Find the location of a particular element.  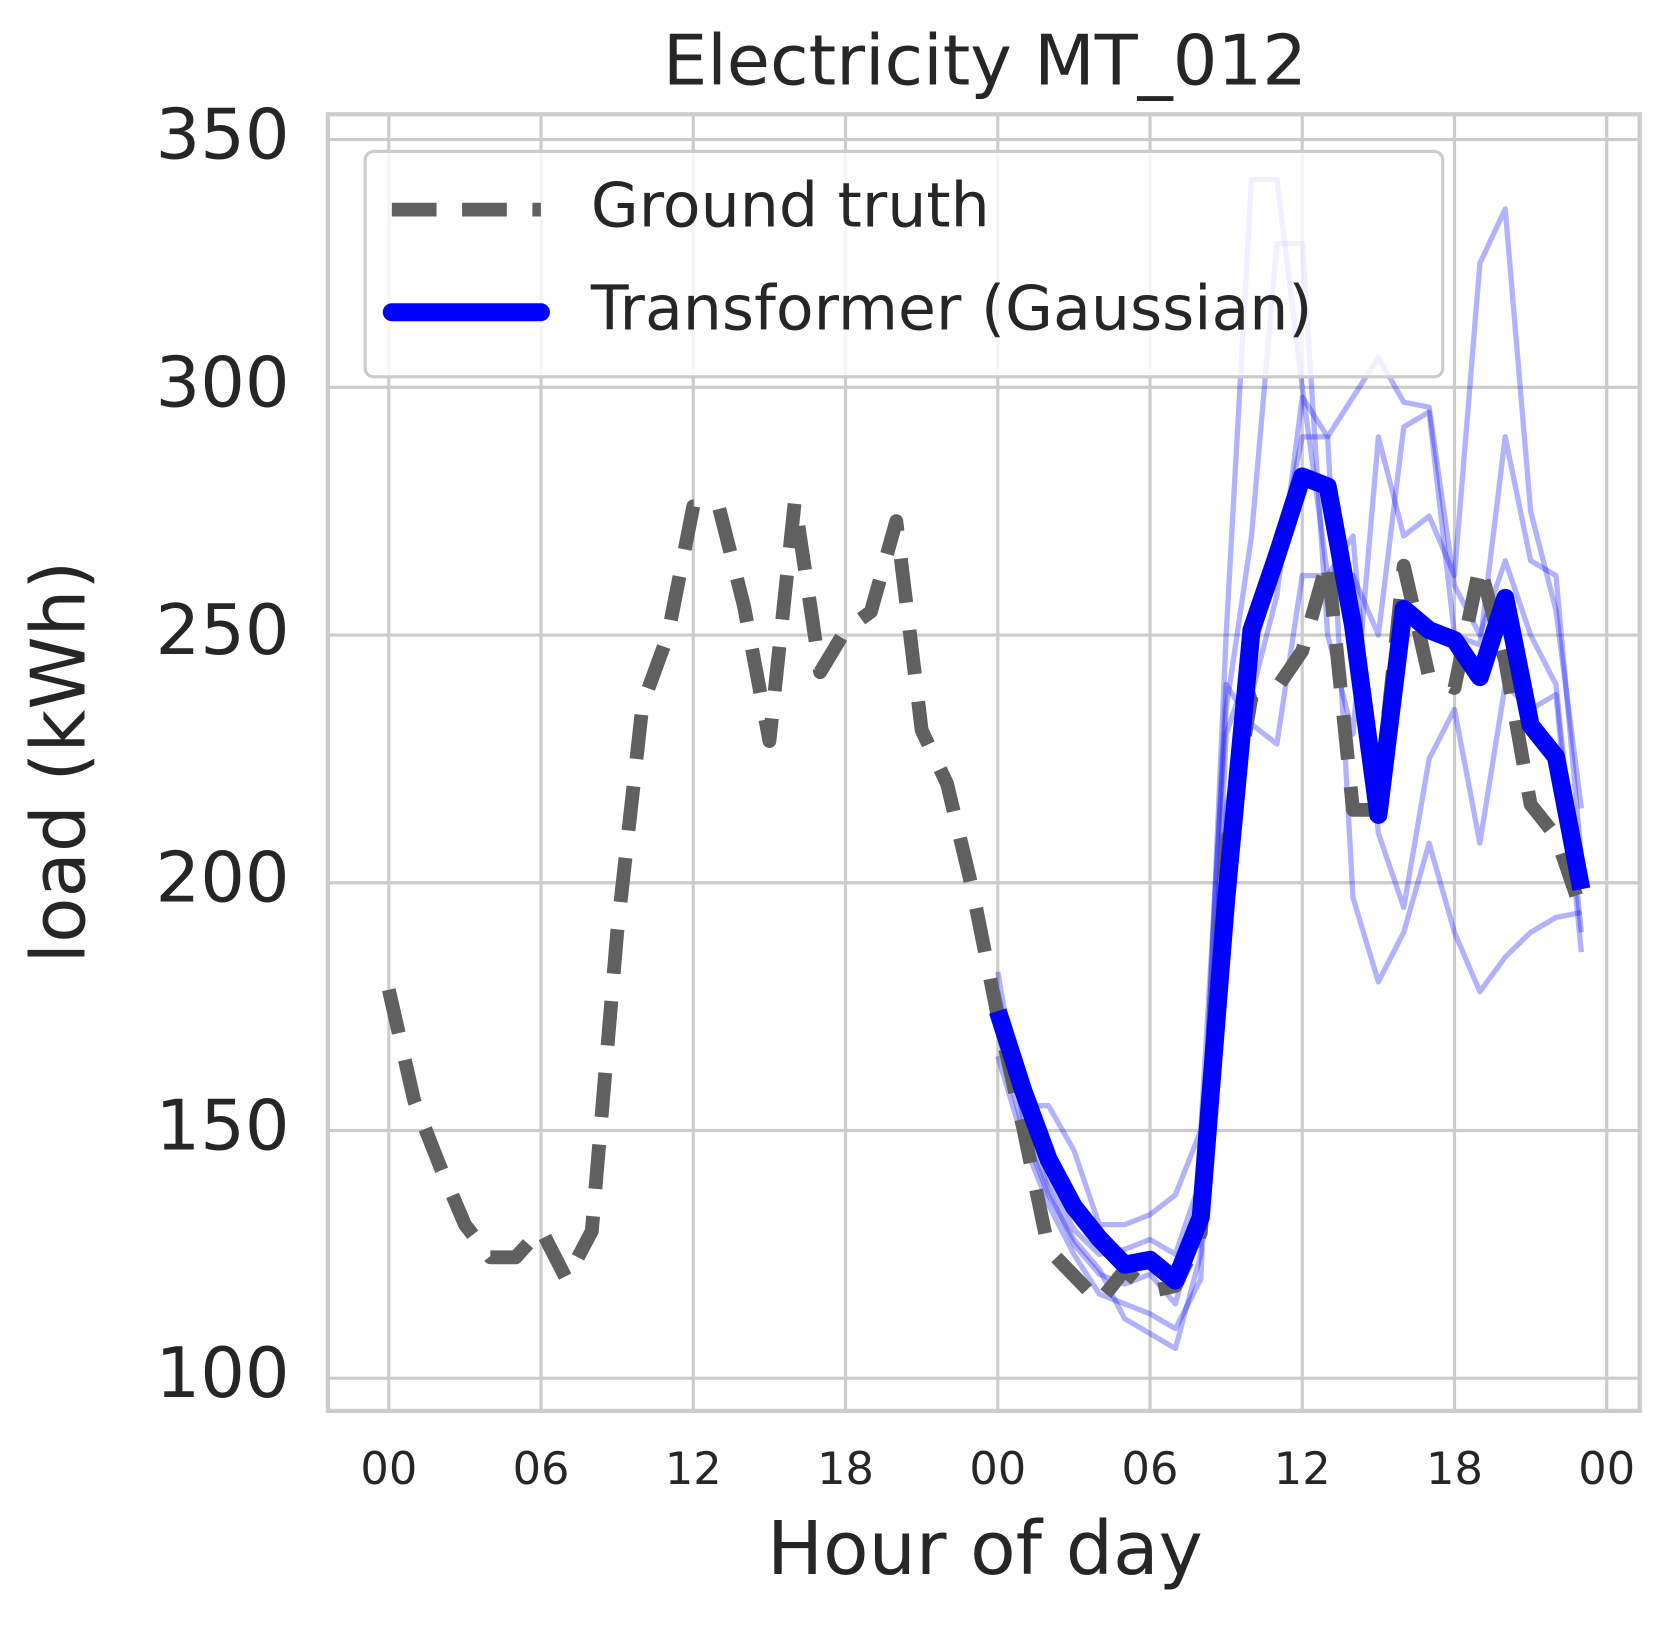

y-tick-label: 150 is located at coordinates (223, 1126).